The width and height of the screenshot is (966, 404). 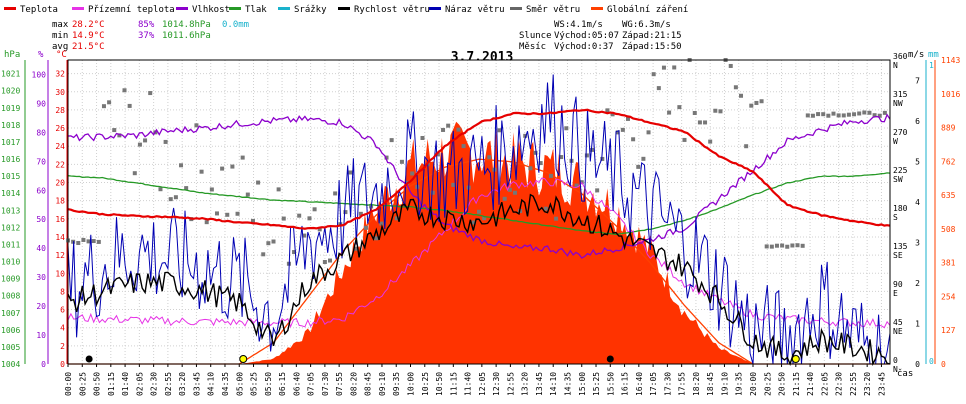 I want to click on rad-tick: 254, so click(x=948, y=296).